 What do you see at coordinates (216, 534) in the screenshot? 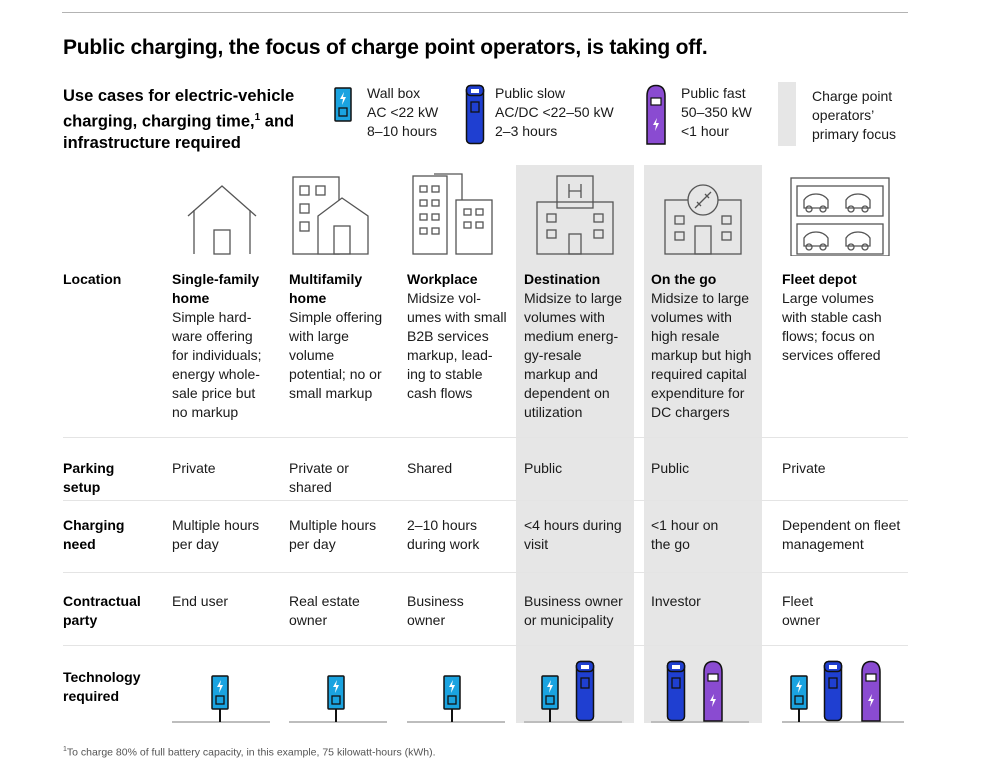
I see `charging-single-family: Multiple hours per day` at bounding box center [216, 534].